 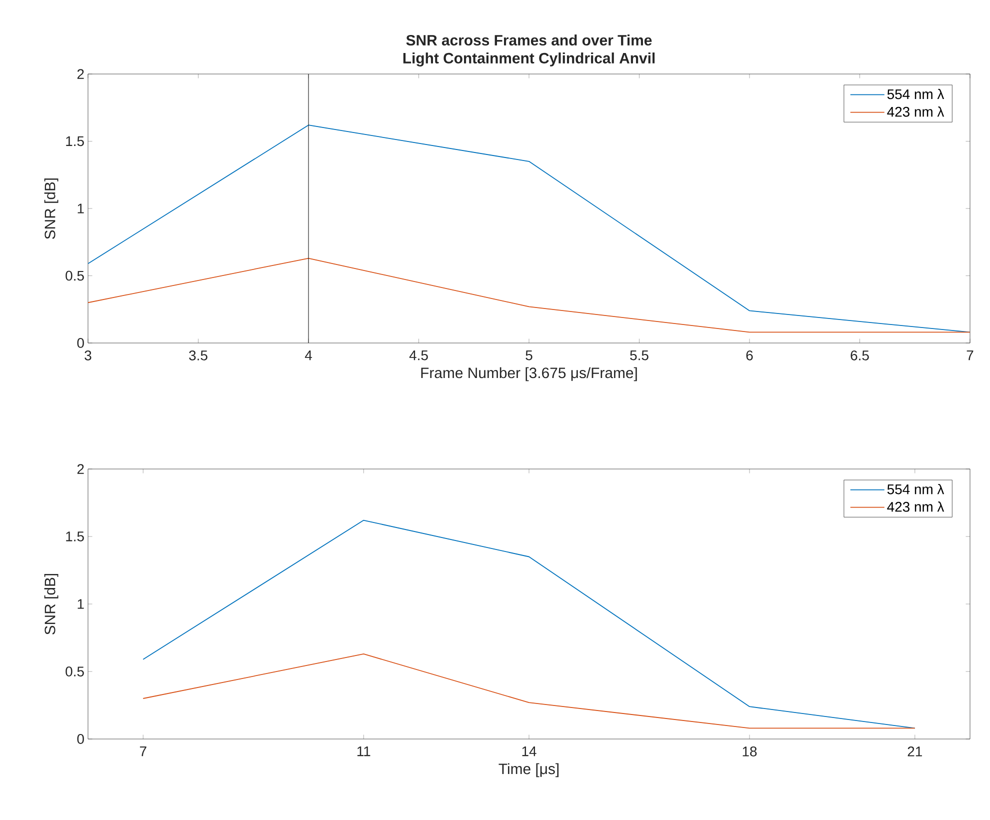 I want to click on x-tick-label: 14, so click(x=529, y=751).